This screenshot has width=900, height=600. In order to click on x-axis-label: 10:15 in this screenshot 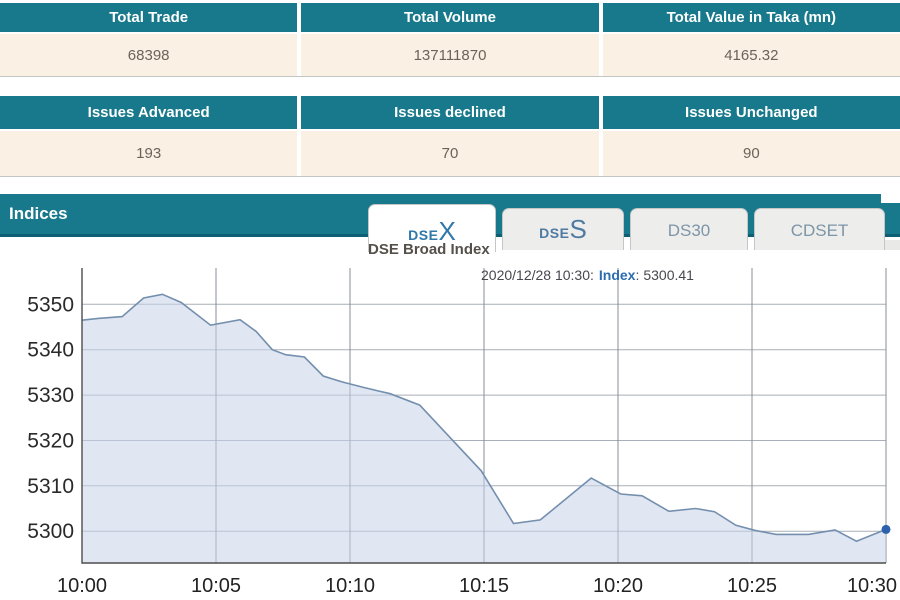, I will do `click(484, 586)`.